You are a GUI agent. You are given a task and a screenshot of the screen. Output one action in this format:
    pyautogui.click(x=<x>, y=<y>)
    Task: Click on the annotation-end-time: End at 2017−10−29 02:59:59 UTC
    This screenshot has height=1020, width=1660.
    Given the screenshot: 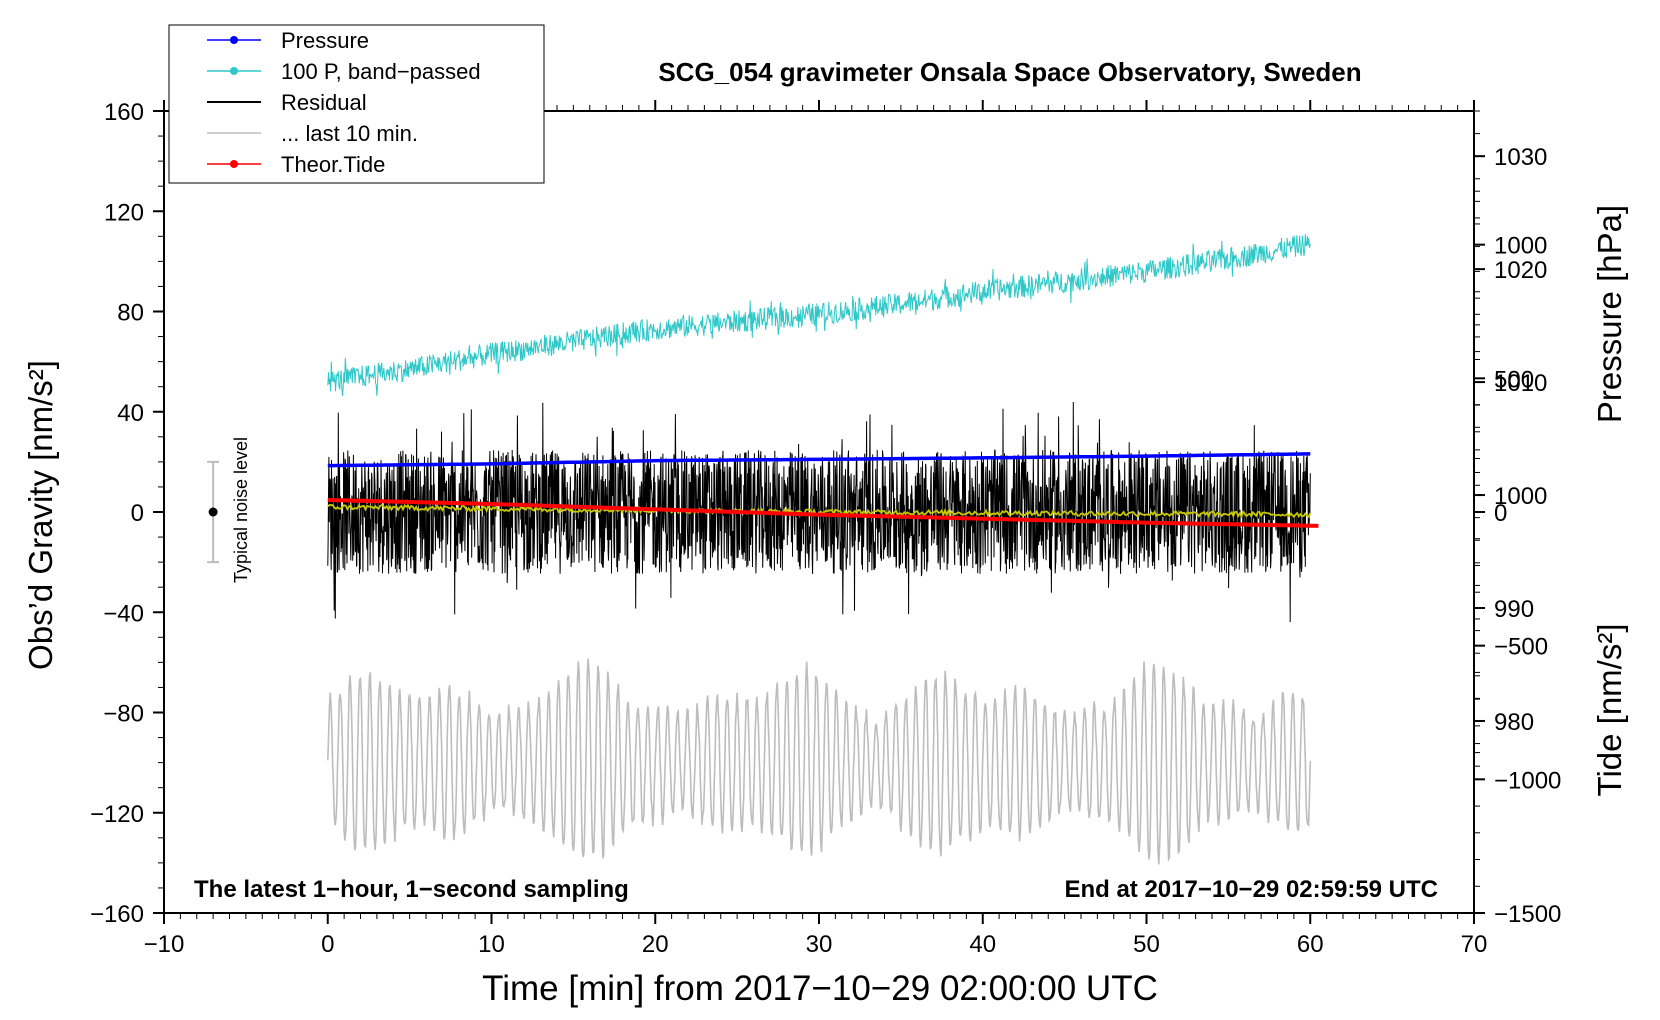 What is the action you would take?
    pyautogui.click(x=1251, y=889)
    